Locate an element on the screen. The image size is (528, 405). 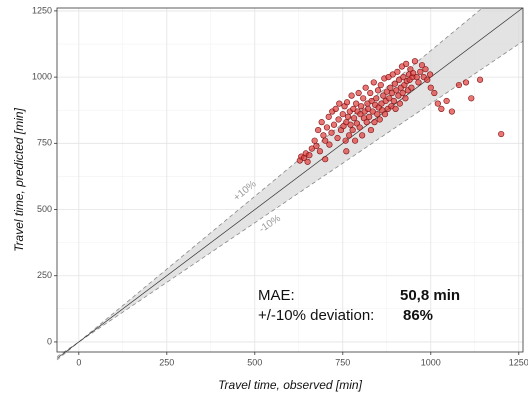
mae-label: MAE: is located at coordinates (276, 295).